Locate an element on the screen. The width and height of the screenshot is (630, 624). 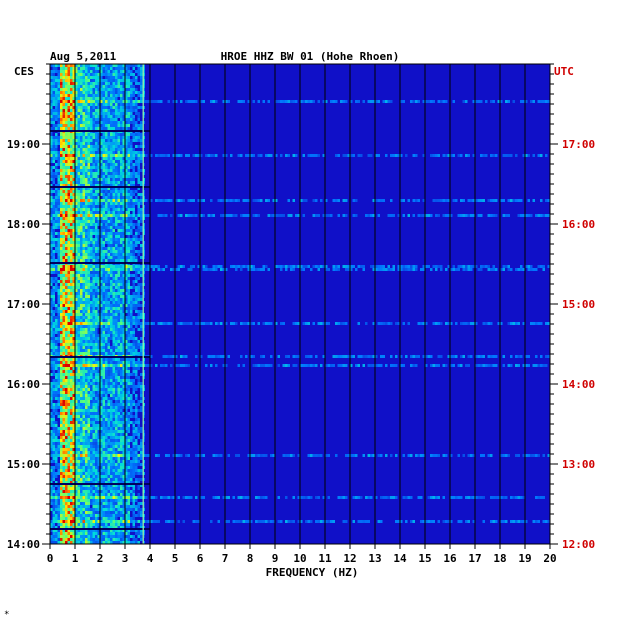
spectral-line is located at coordinates (143, 304).